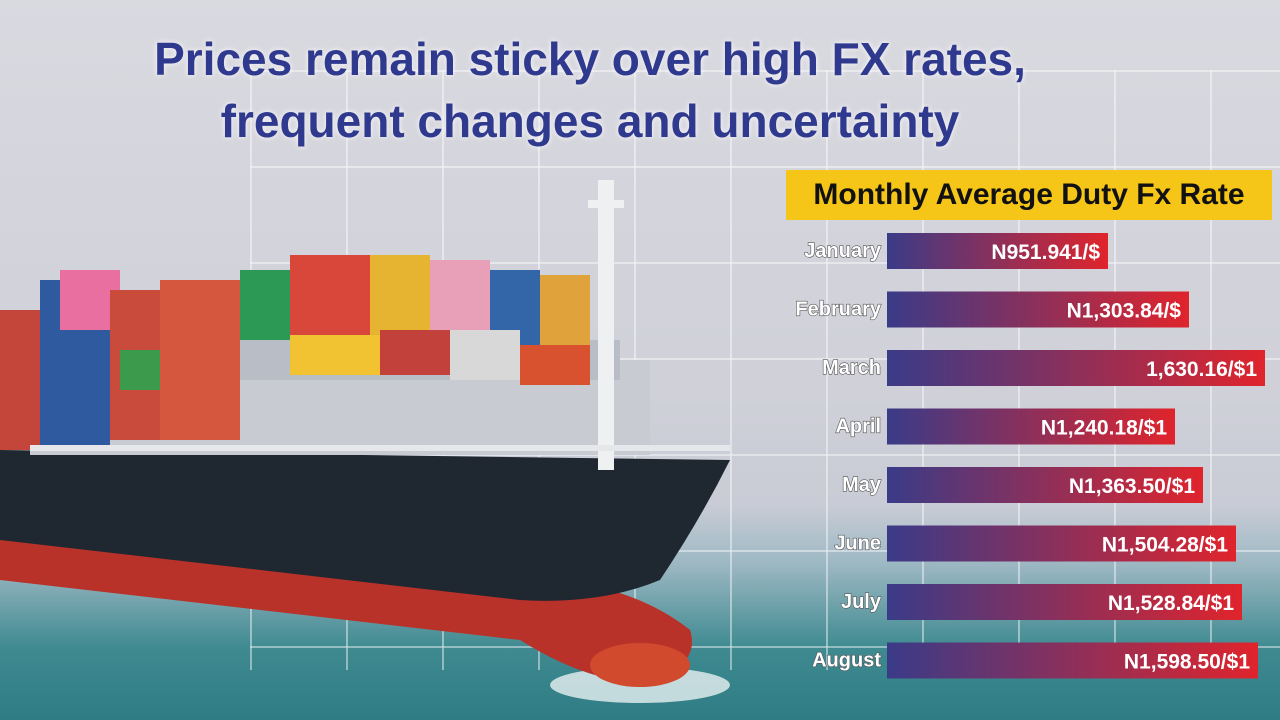 The height and width of the screenshot is (720, 1280). Describe the element at coordinates (1201, 369) in the screenshot. I see `value-label-march: 1,630.16/$1` at that location.